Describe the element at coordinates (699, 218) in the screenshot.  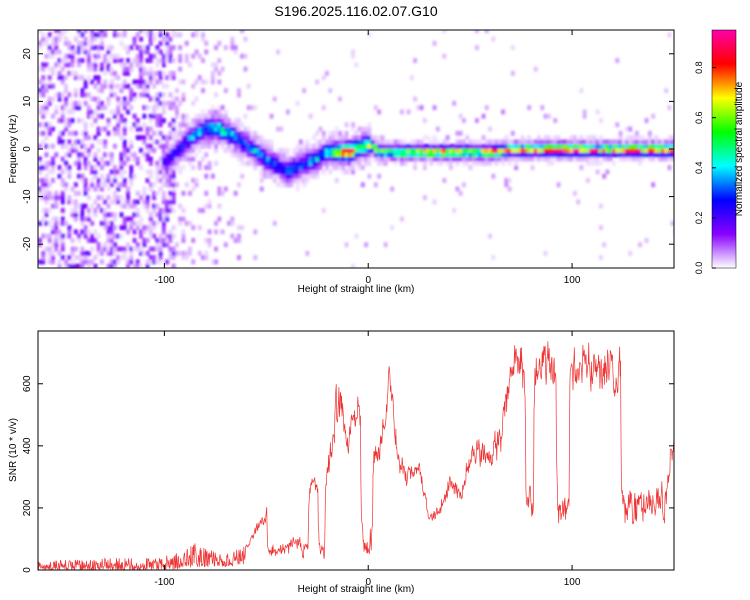
I see `colorbar-tick-label: 0.2` at that location.